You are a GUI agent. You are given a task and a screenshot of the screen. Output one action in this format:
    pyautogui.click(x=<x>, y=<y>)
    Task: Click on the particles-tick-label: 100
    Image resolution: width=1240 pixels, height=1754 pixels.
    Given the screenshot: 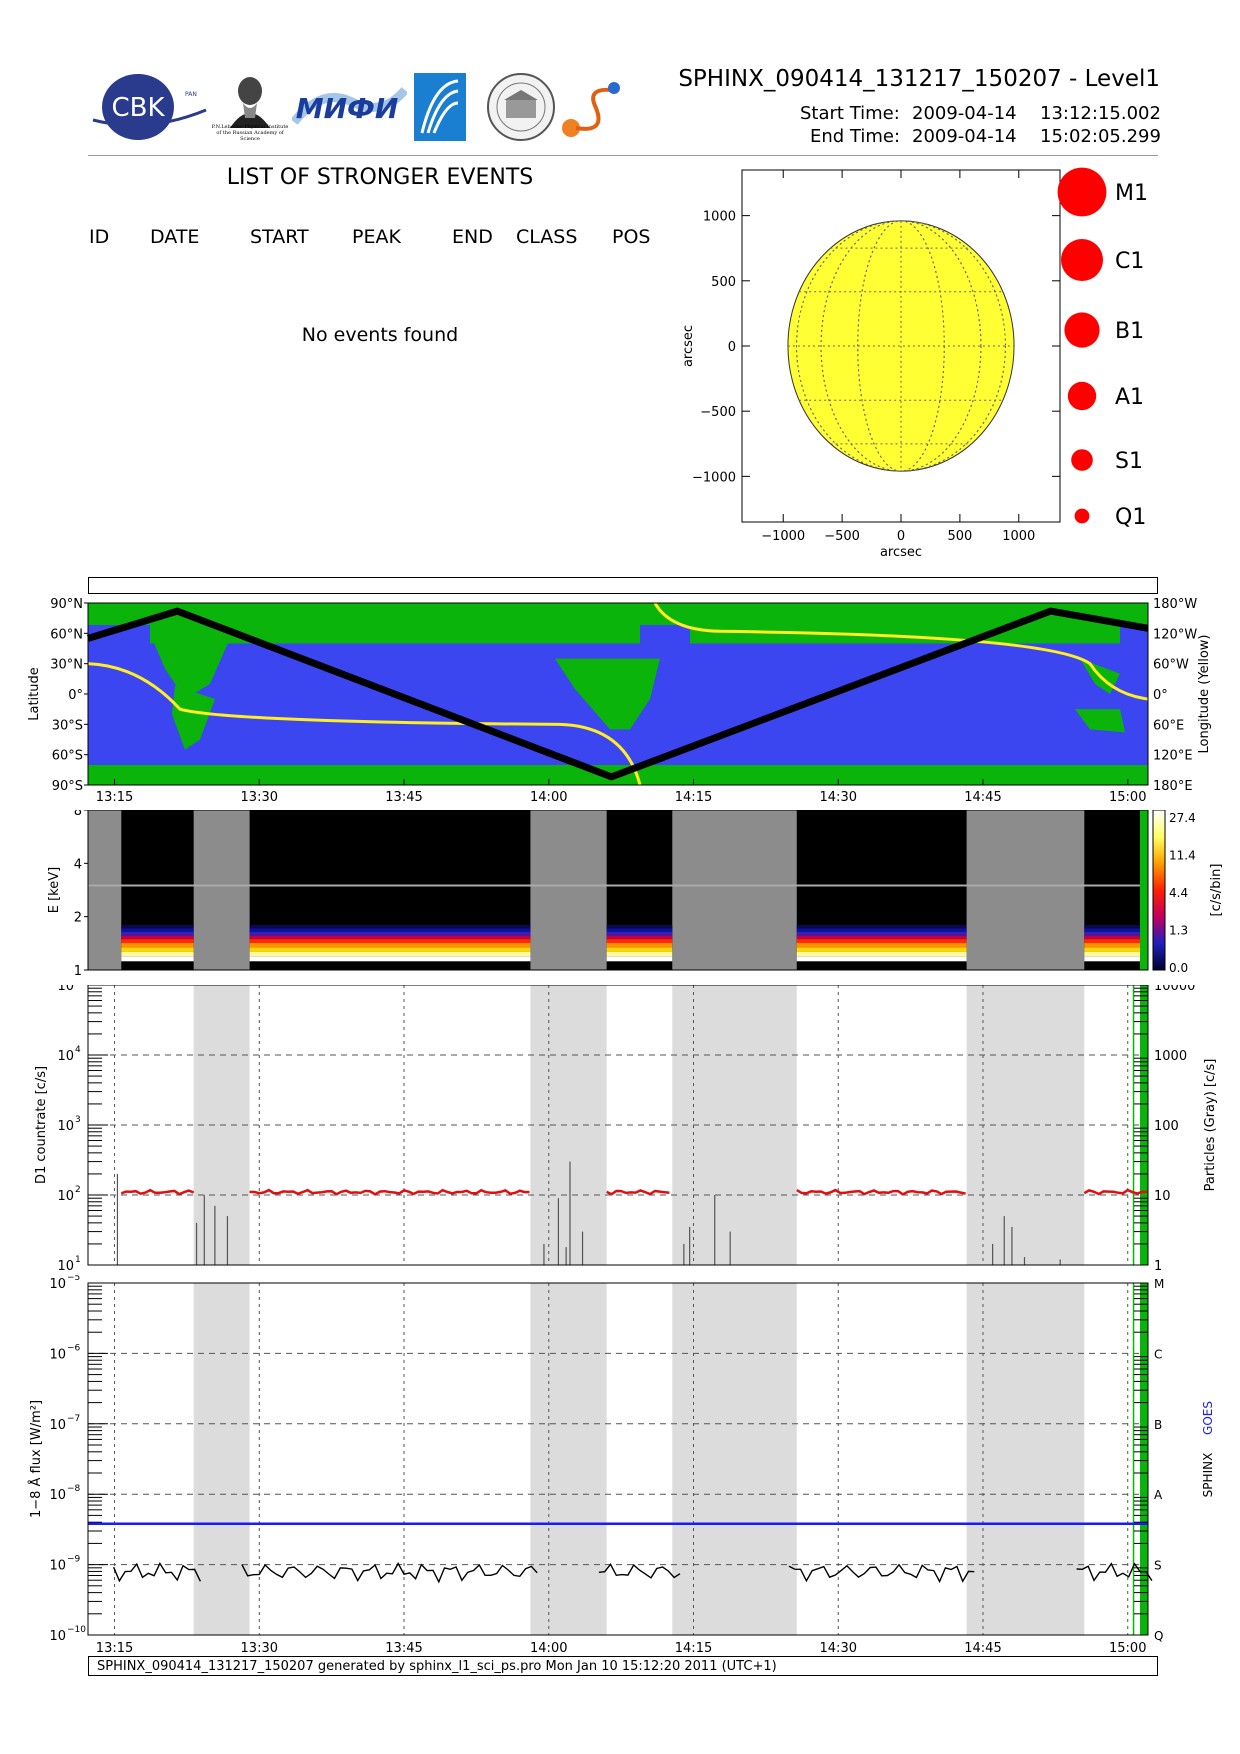 What is the action you would take?
    pyautogui.click(x=1166, y=1126)
    